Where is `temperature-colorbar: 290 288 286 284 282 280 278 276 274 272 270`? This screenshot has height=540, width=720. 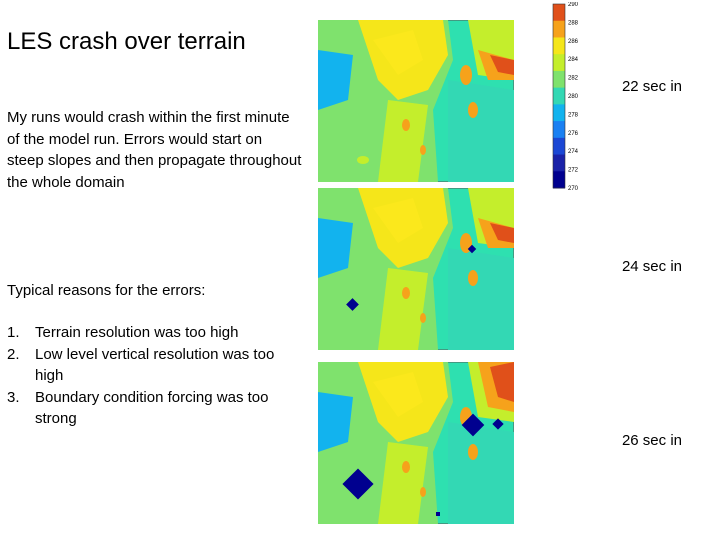
temperature-colorbar: 290 288 286 284 282 280 278 276 274 272 270 is located at coordinates (576, 97).